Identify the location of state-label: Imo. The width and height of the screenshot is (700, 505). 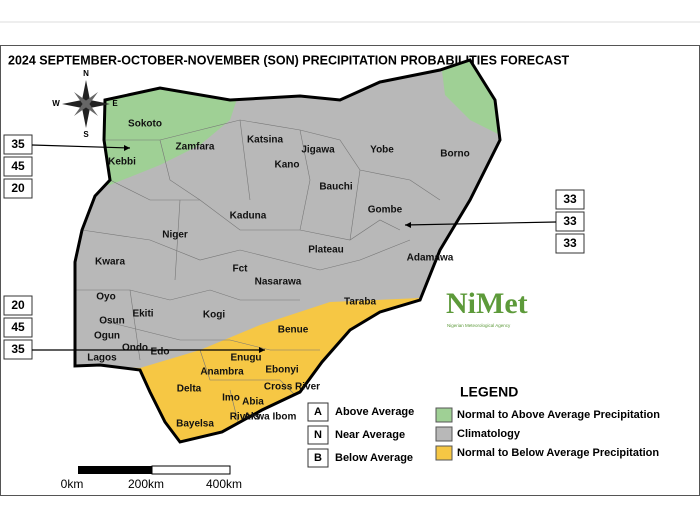
(231, 398).